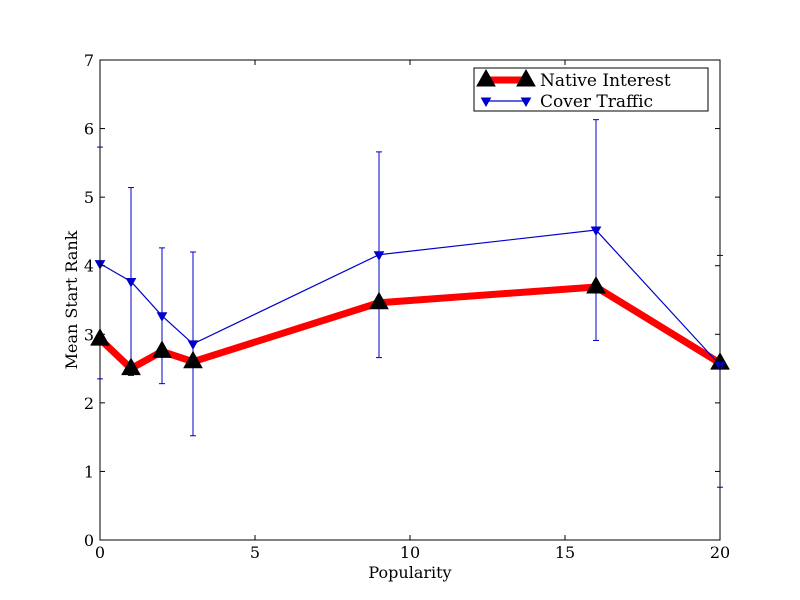 This screenshot has width=800, height=600. Describe the element at coordinates (565, 552) in the screenshot. I see `x-tick-label: 15` at that location.